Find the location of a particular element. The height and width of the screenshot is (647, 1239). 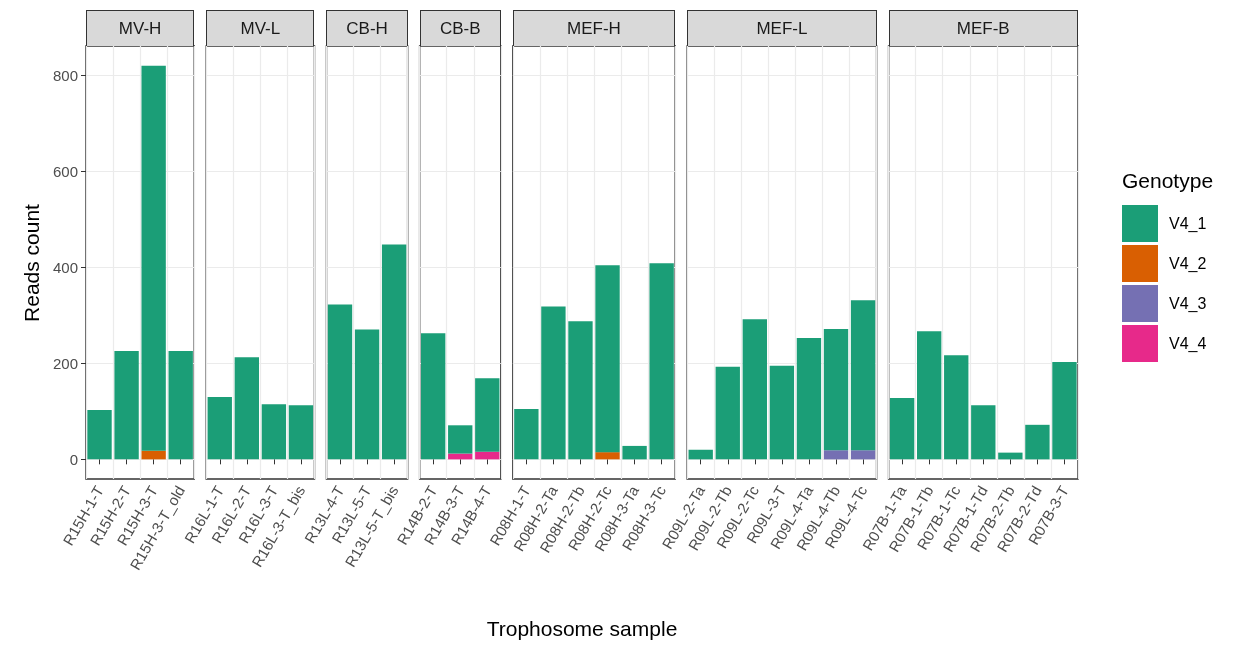

legend-label: V4_4 is located at coordinates (1188, 344).